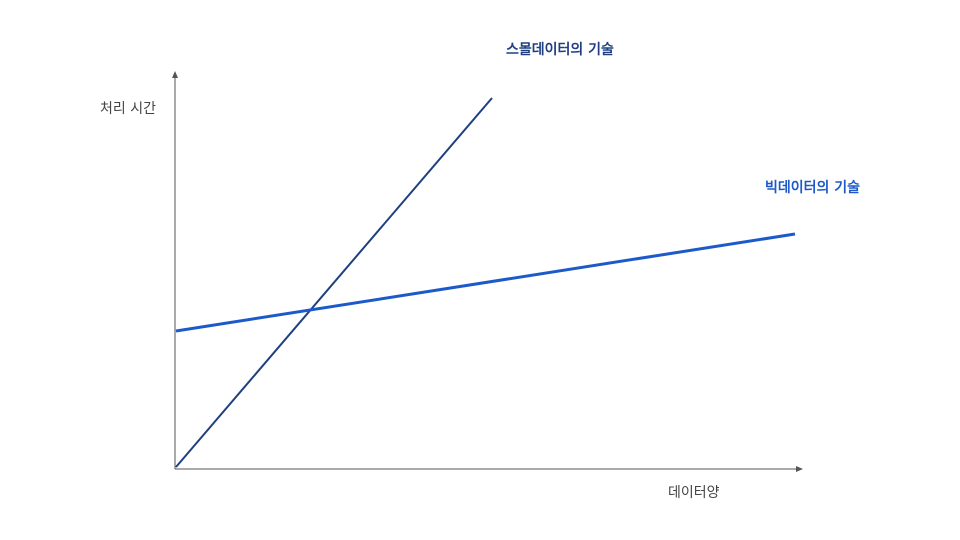  What do you see at coordinates (128, 109) in the screenshot?
I see `y-axis-label: 처리 시간` at bounding box center [128, 109].